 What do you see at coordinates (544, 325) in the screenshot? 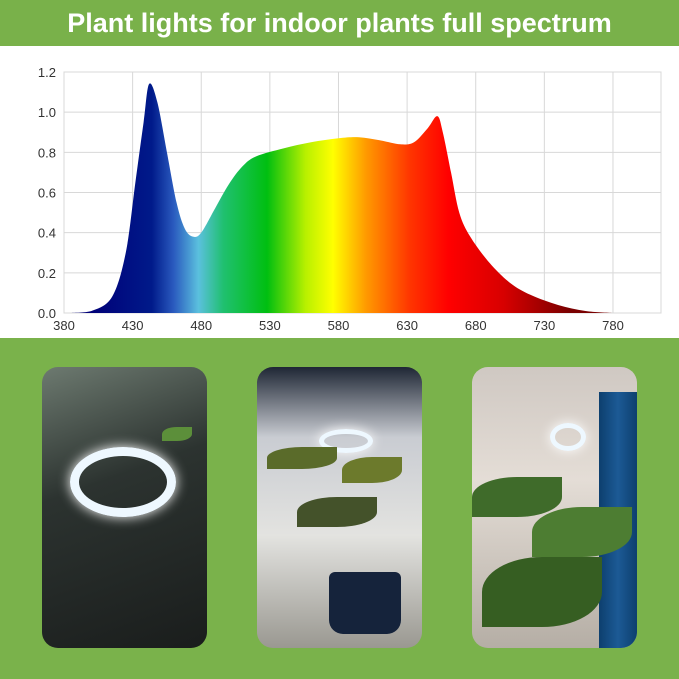
I see `x-tick-label: 730` at bounding box center [544, 325].